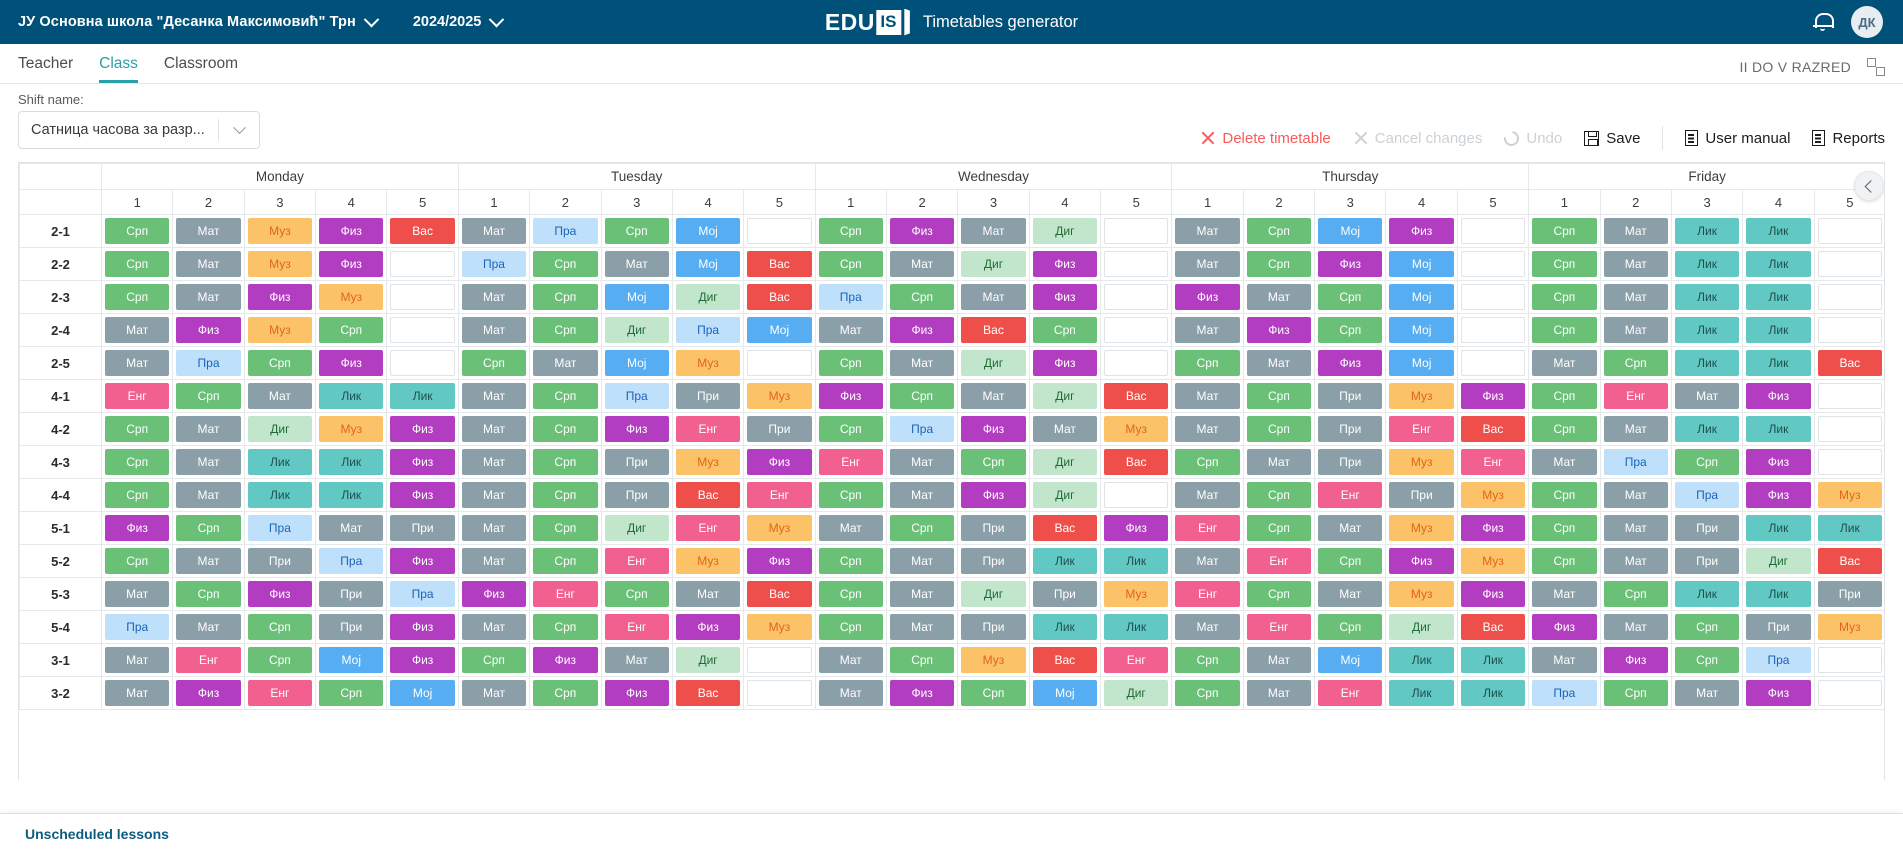 Image resolution: width=1903 pixels, height=853 pixels. I want to click on lesson-chip-Лик: Лик, so click(351, 462).